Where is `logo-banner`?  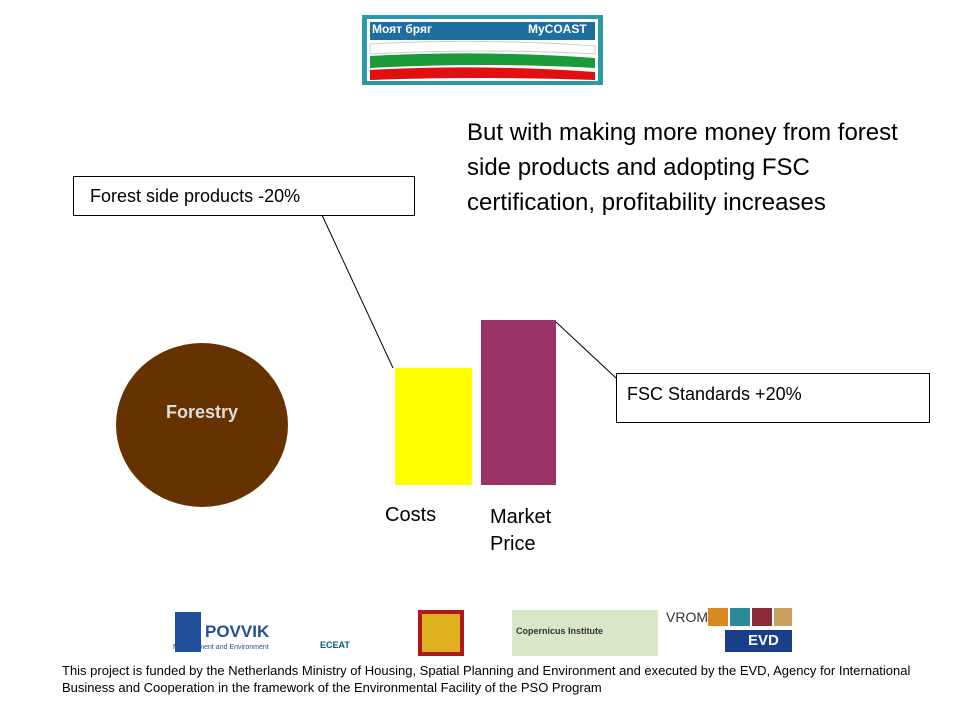 logo-banner is located at coordinates (482, 31).